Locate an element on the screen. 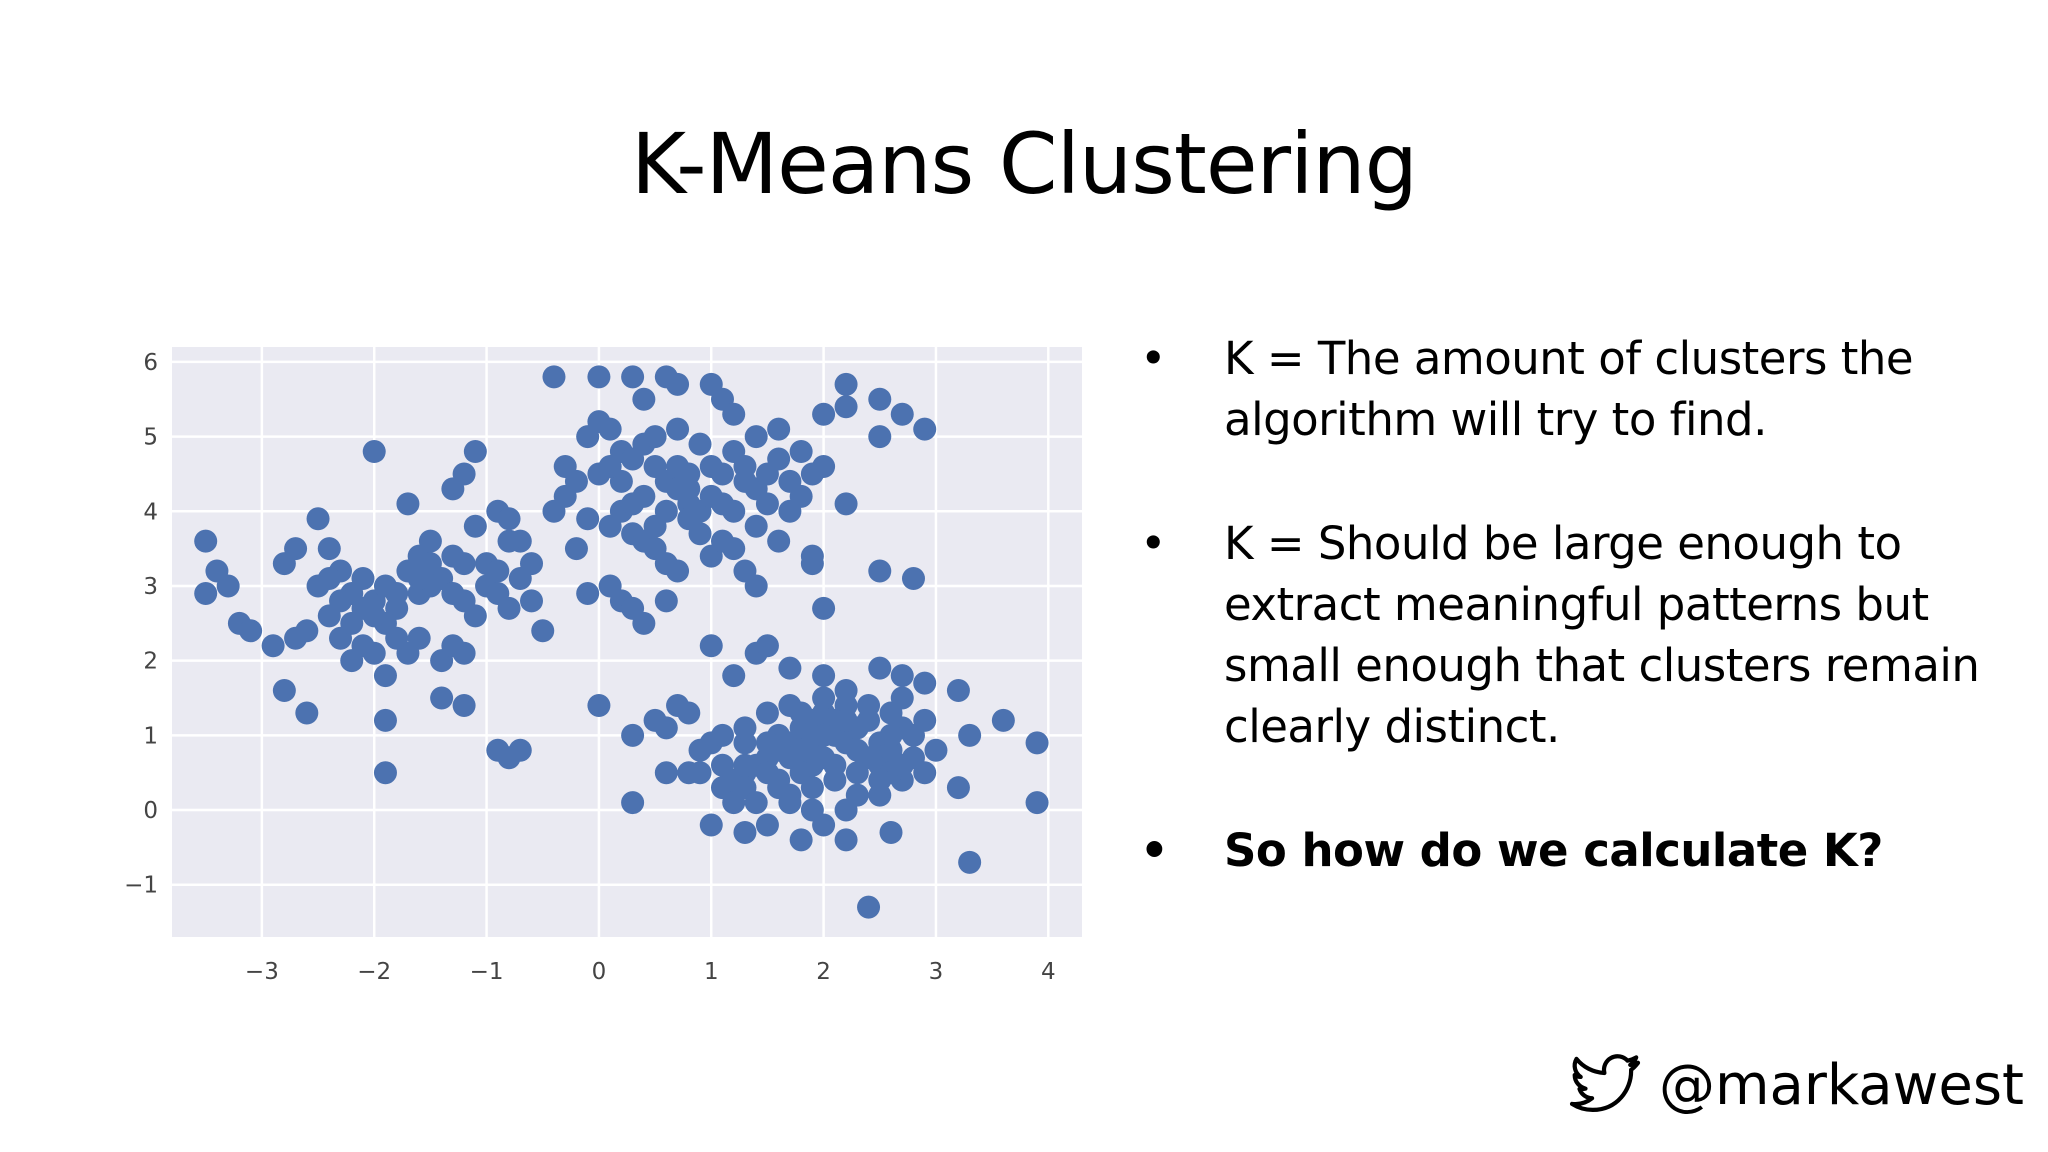  x-tick-label: 0 is located at coordinates (599, 972).